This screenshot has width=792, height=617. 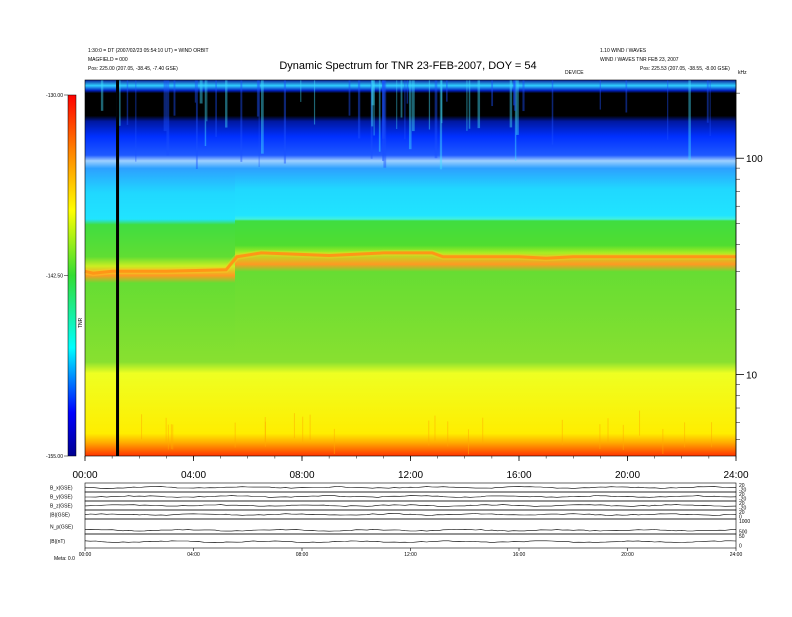 I want to click on cutoff-line, so click(x=410, y=263).